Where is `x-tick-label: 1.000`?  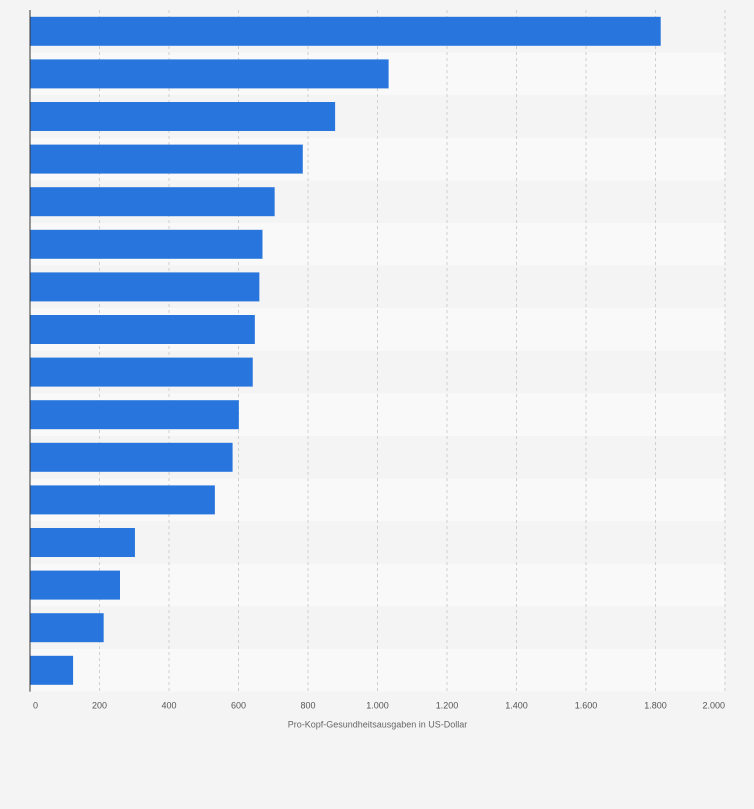
x-tick-label: 1.000 is located at coordinates (377, 706).